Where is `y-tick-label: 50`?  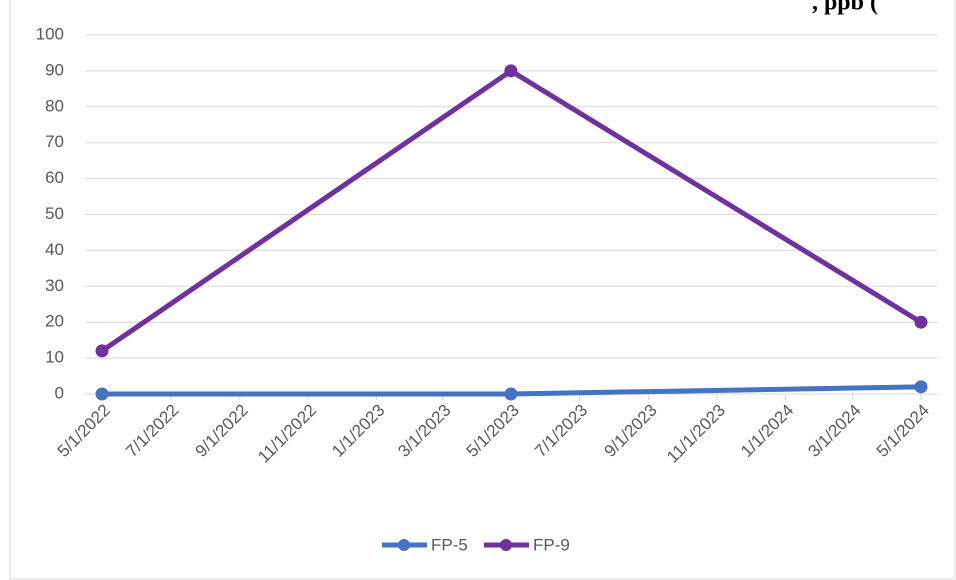 y-tick-label: 50 is located at coordinates (54, 213).